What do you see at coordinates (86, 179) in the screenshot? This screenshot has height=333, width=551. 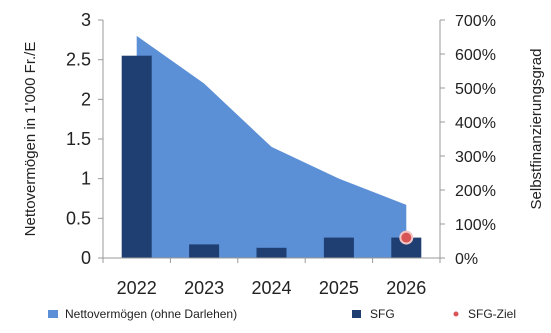 I see `tick-label-left: 1` at bounding box center [86, 179].